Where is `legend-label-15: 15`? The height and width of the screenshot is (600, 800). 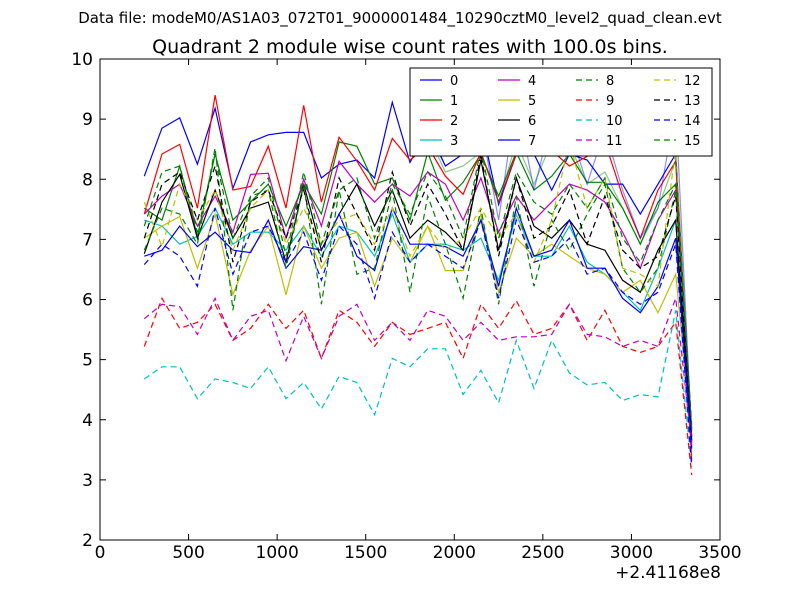 legend-label-15: 15 is located at coordinates (692, 141).